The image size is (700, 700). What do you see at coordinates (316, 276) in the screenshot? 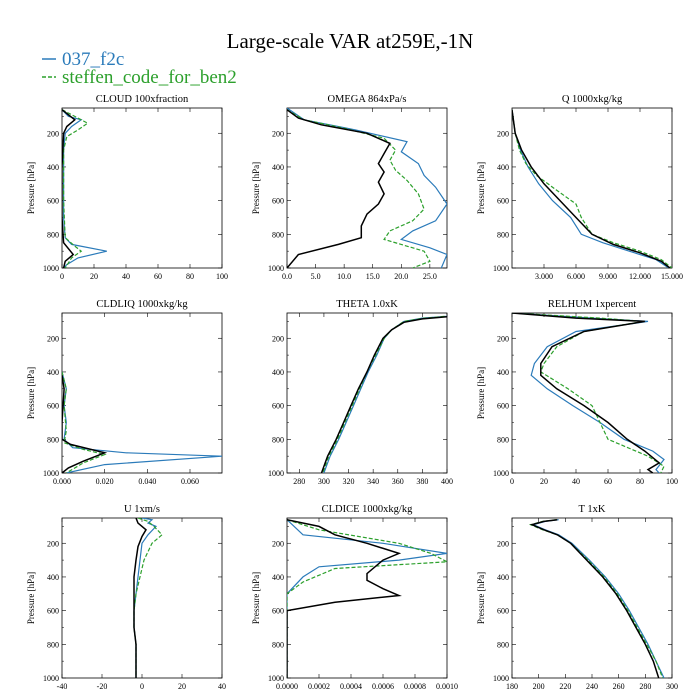
I see `xtick-label: 5.0` at bounding box center [316, 276].